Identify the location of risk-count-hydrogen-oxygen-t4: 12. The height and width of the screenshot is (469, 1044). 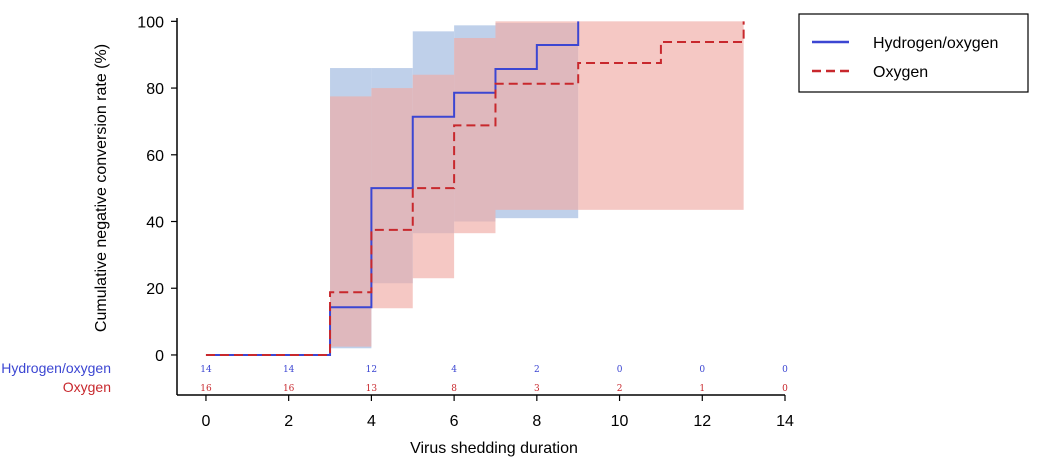
(371, 370).